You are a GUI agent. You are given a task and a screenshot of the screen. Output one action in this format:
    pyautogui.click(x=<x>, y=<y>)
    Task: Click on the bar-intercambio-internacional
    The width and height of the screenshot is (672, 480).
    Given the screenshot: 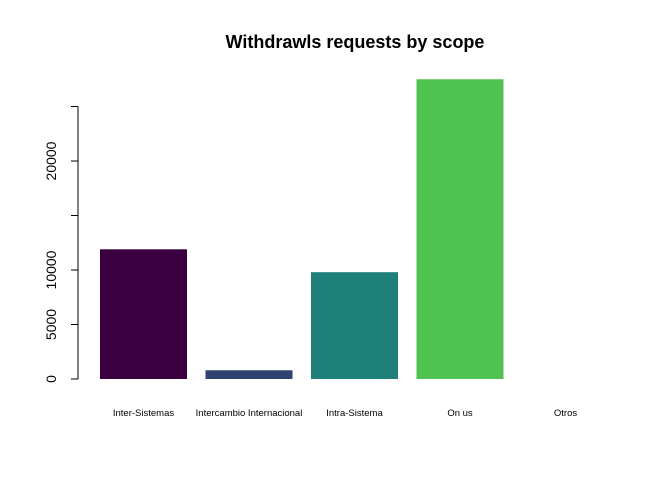 What is the action you would take?
    pyautogui.click(x=249, y=374)
    